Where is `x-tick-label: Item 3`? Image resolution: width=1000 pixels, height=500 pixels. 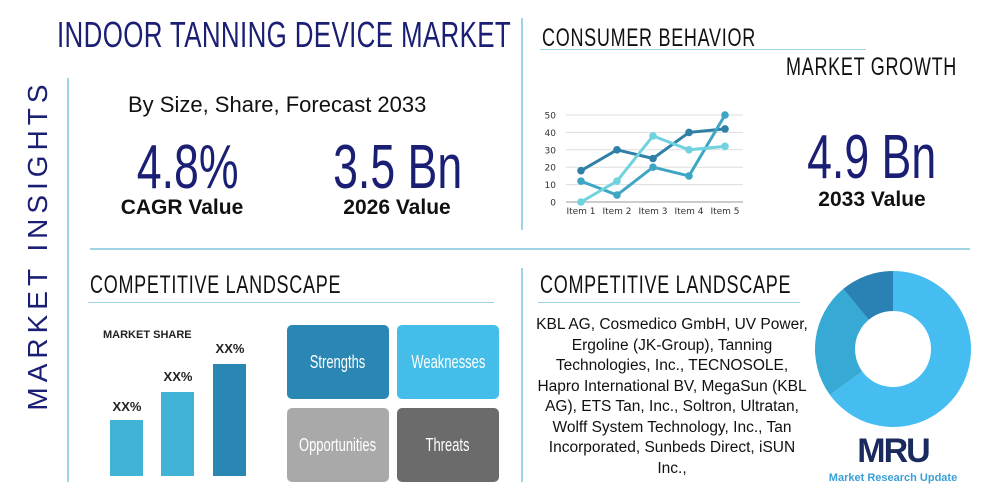 x-tick-label: Item 3 is located at coordinates (652, 212).